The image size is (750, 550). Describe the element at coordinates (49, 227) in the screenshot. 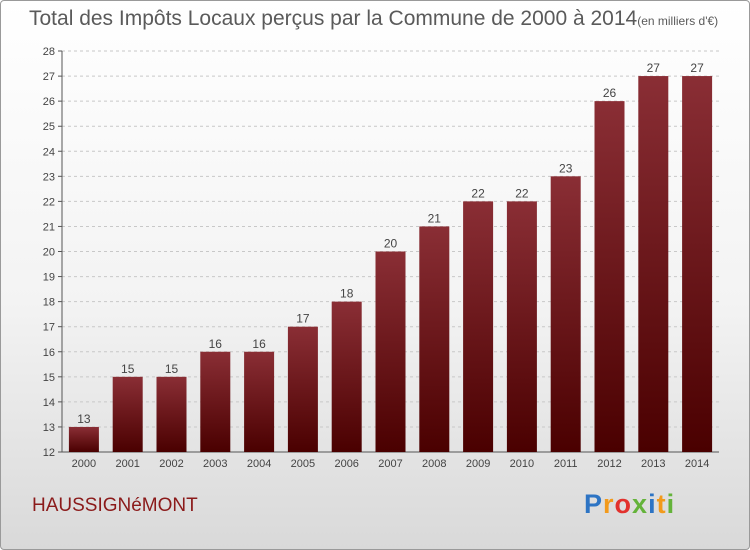

I see `y-tick-label: 21` at that location.